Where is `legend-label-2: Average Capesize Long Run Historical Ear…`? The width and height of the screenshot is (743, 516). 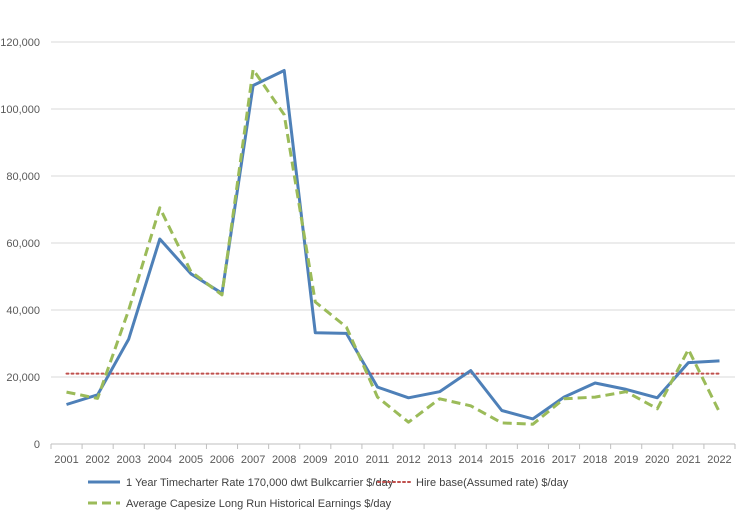 legend-label-2: Average Capesize Long Run Historical Ear… is located at coordinates (259, 504).